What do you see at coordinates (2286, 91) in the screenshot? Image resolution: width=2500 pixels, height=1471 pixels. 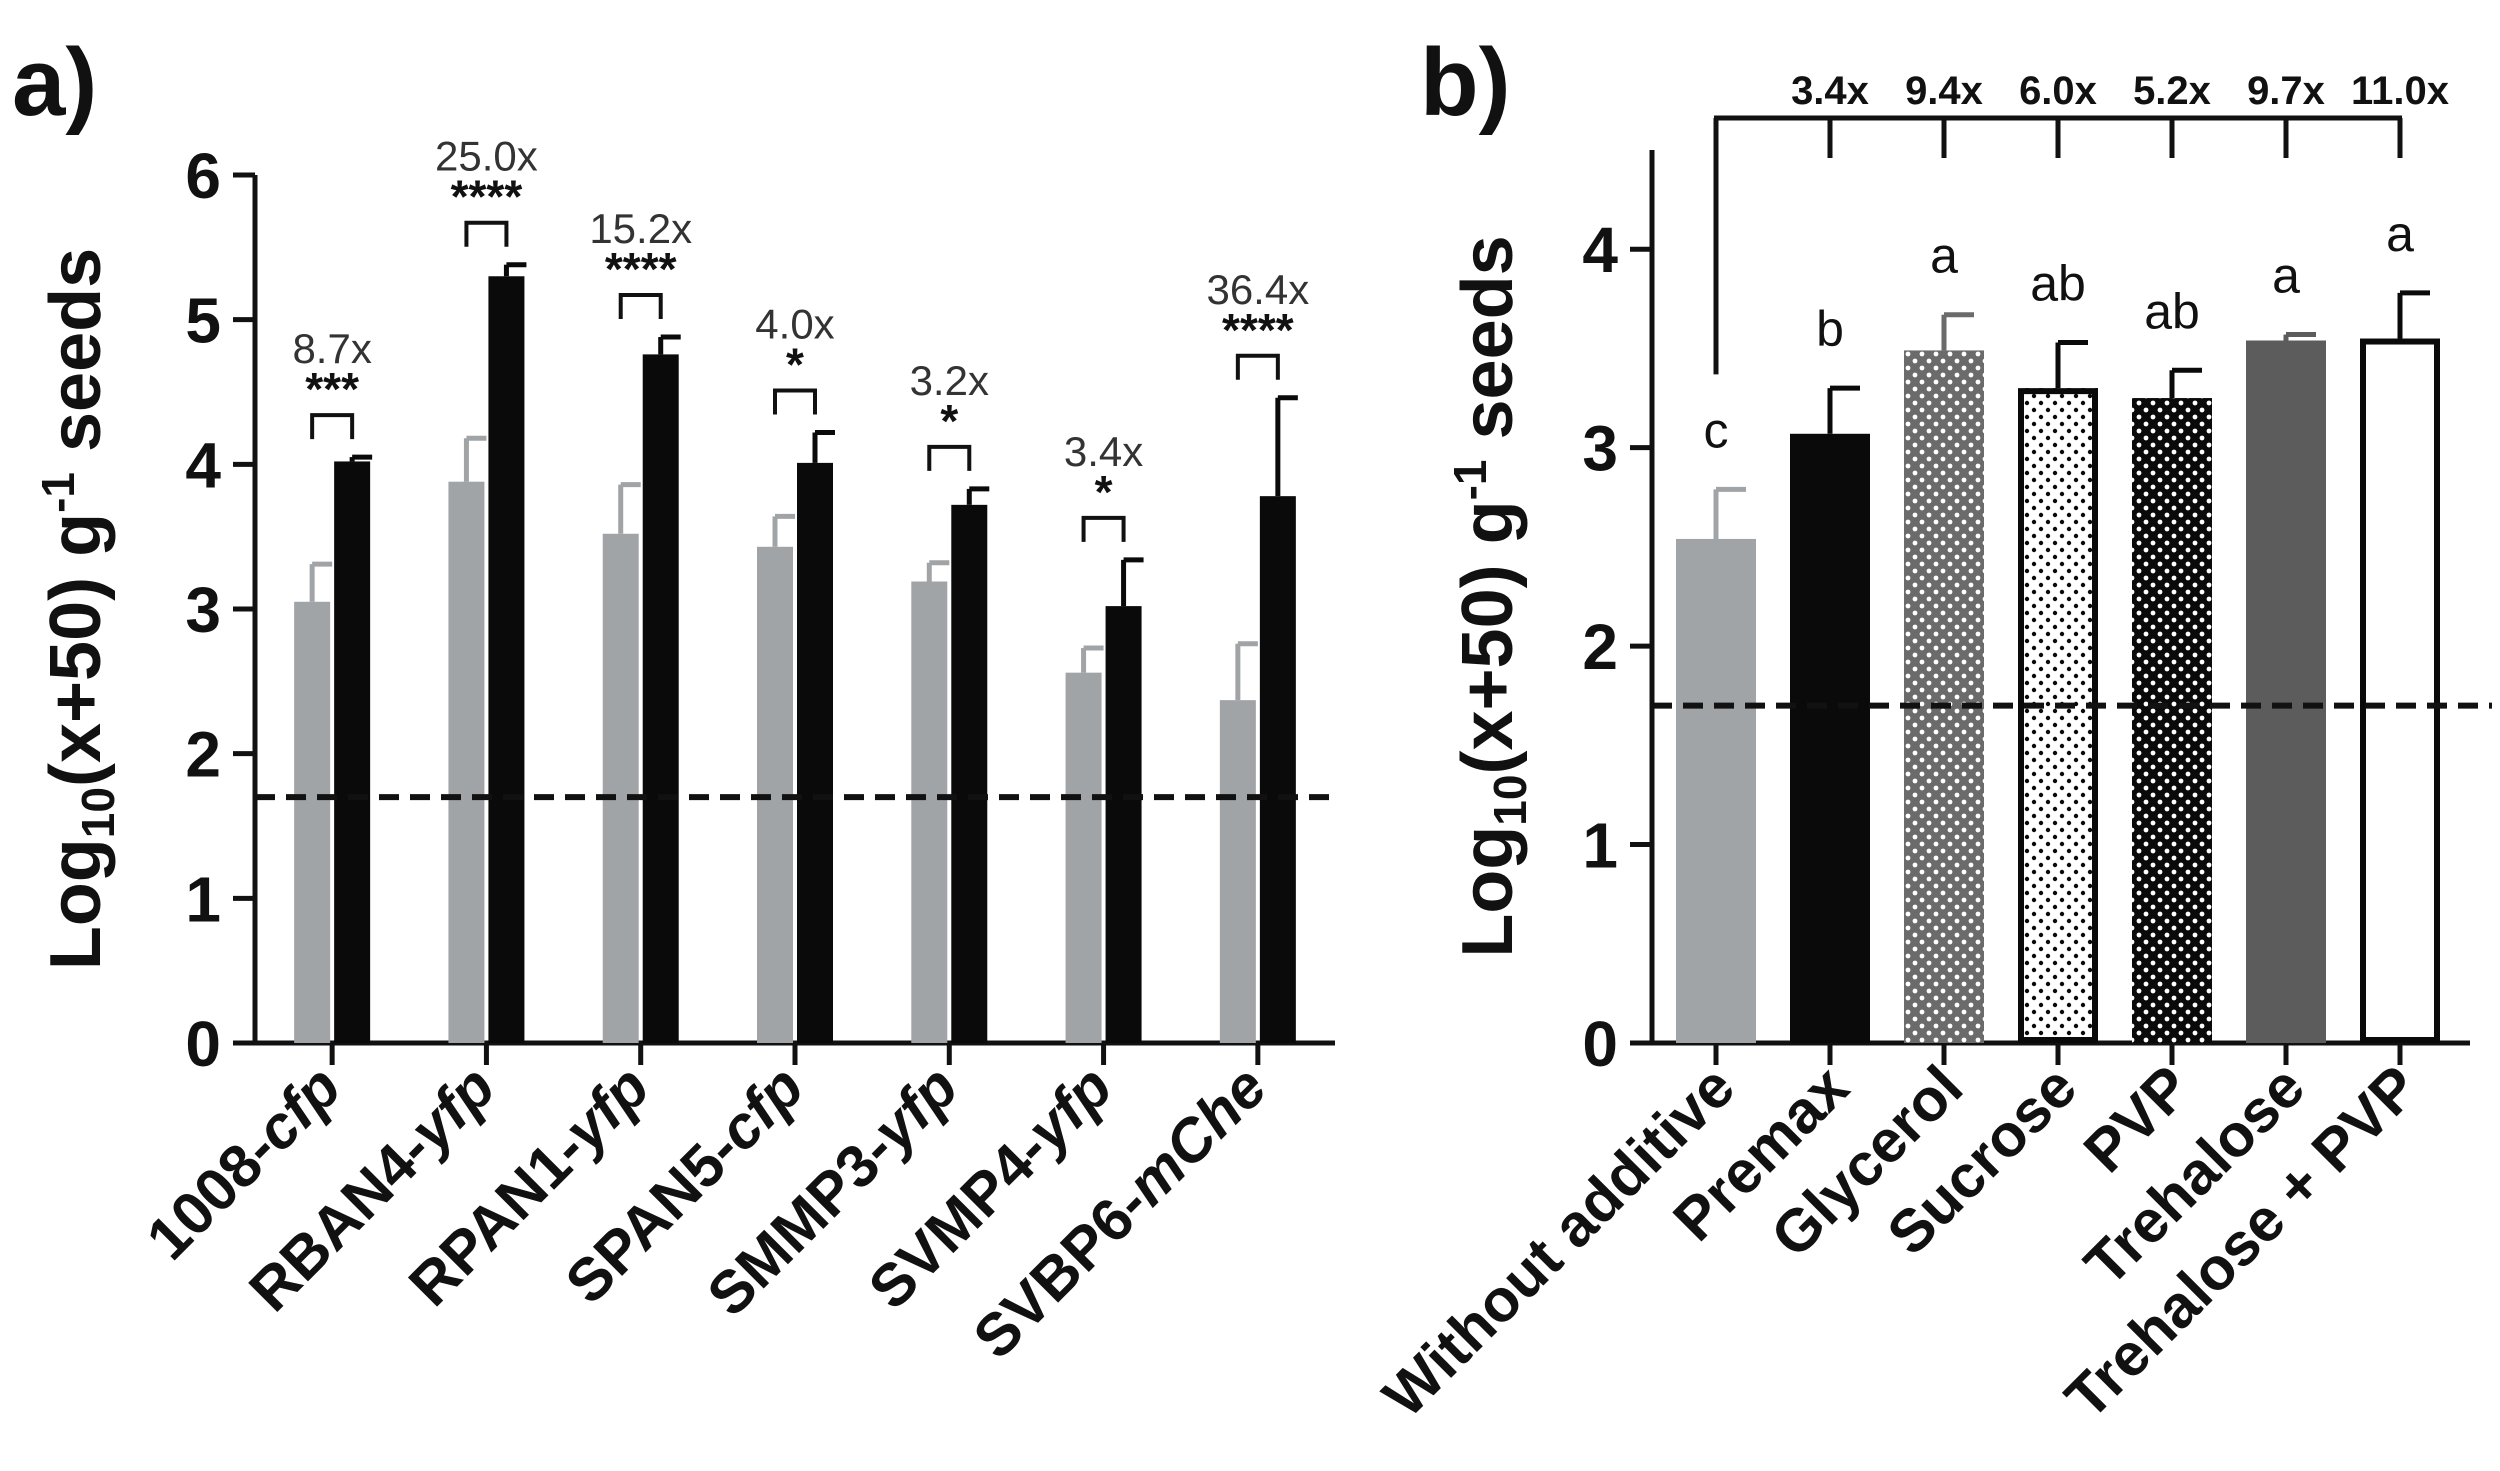 I see `fold-change-b: 9.7x` at bounding box center [2286, 91].